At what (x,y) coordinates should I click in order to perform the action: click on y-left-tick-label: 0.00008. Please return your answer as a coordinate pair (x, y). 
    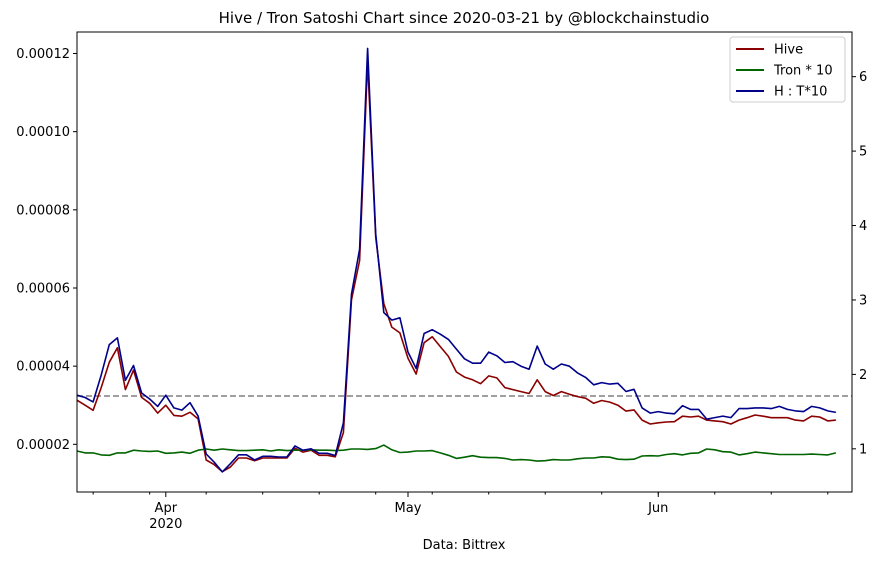
    Looking at the image, I should click on (43, 210).